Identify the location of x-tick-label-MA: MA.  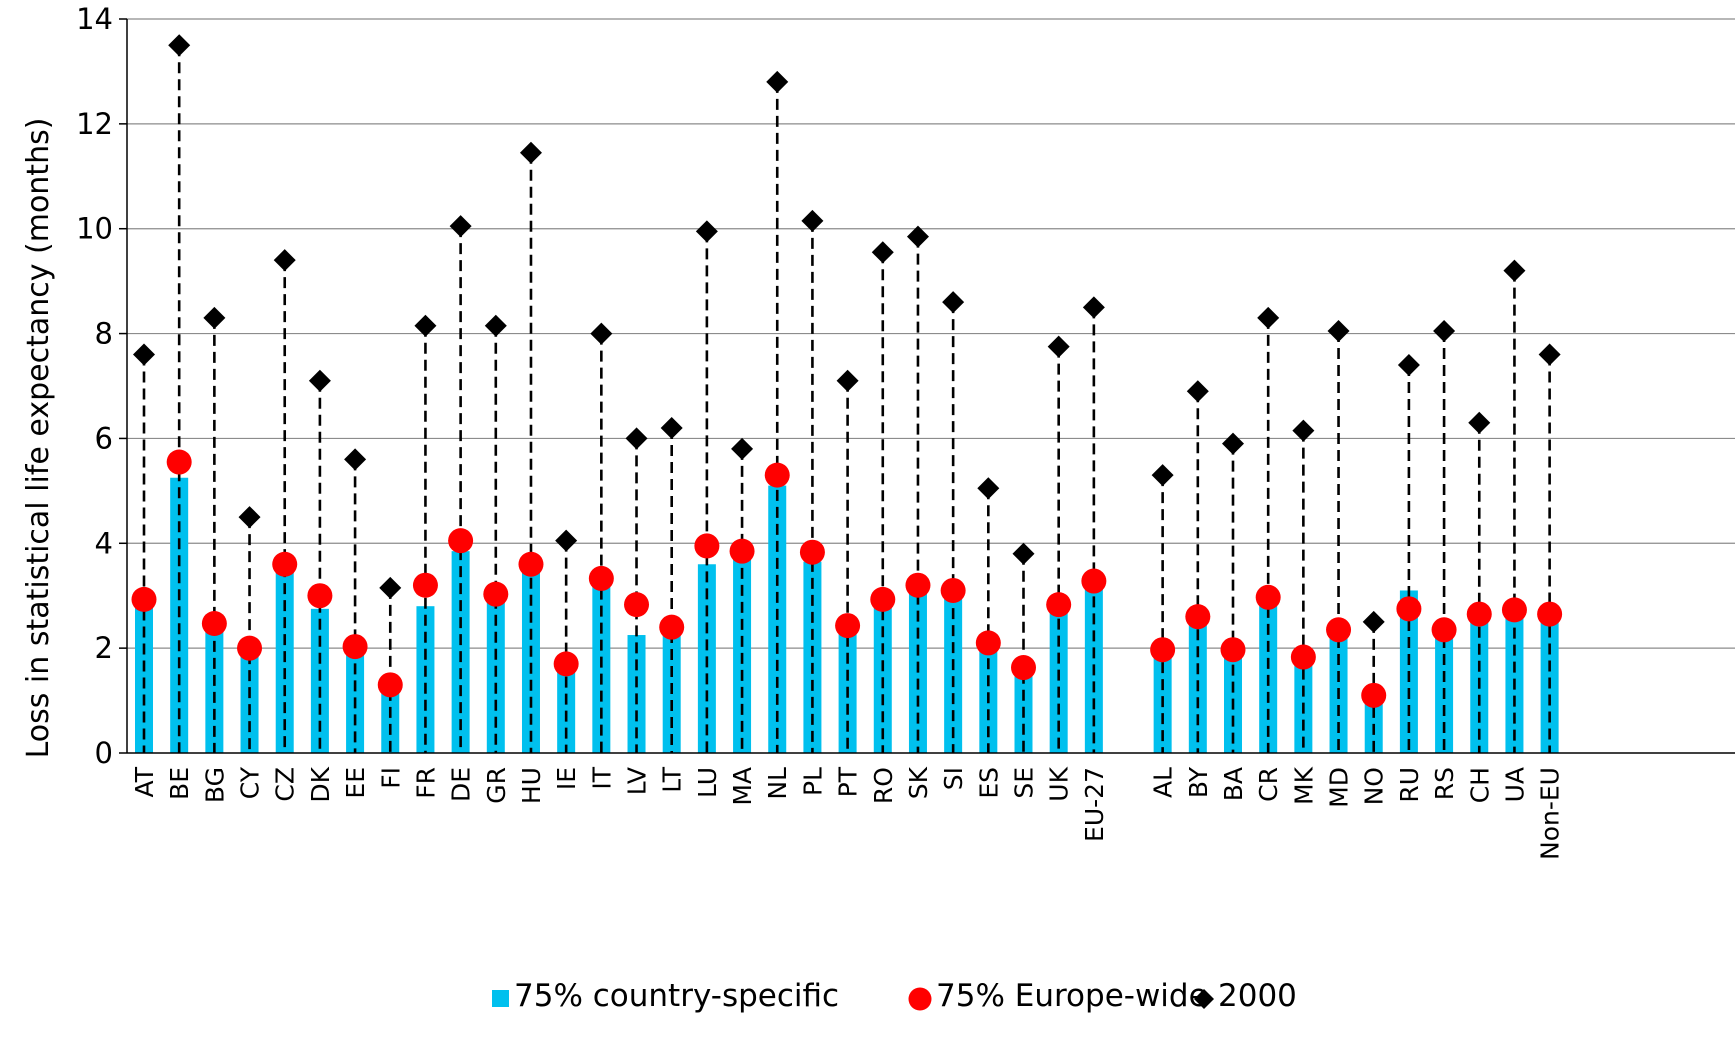
(742, 786).